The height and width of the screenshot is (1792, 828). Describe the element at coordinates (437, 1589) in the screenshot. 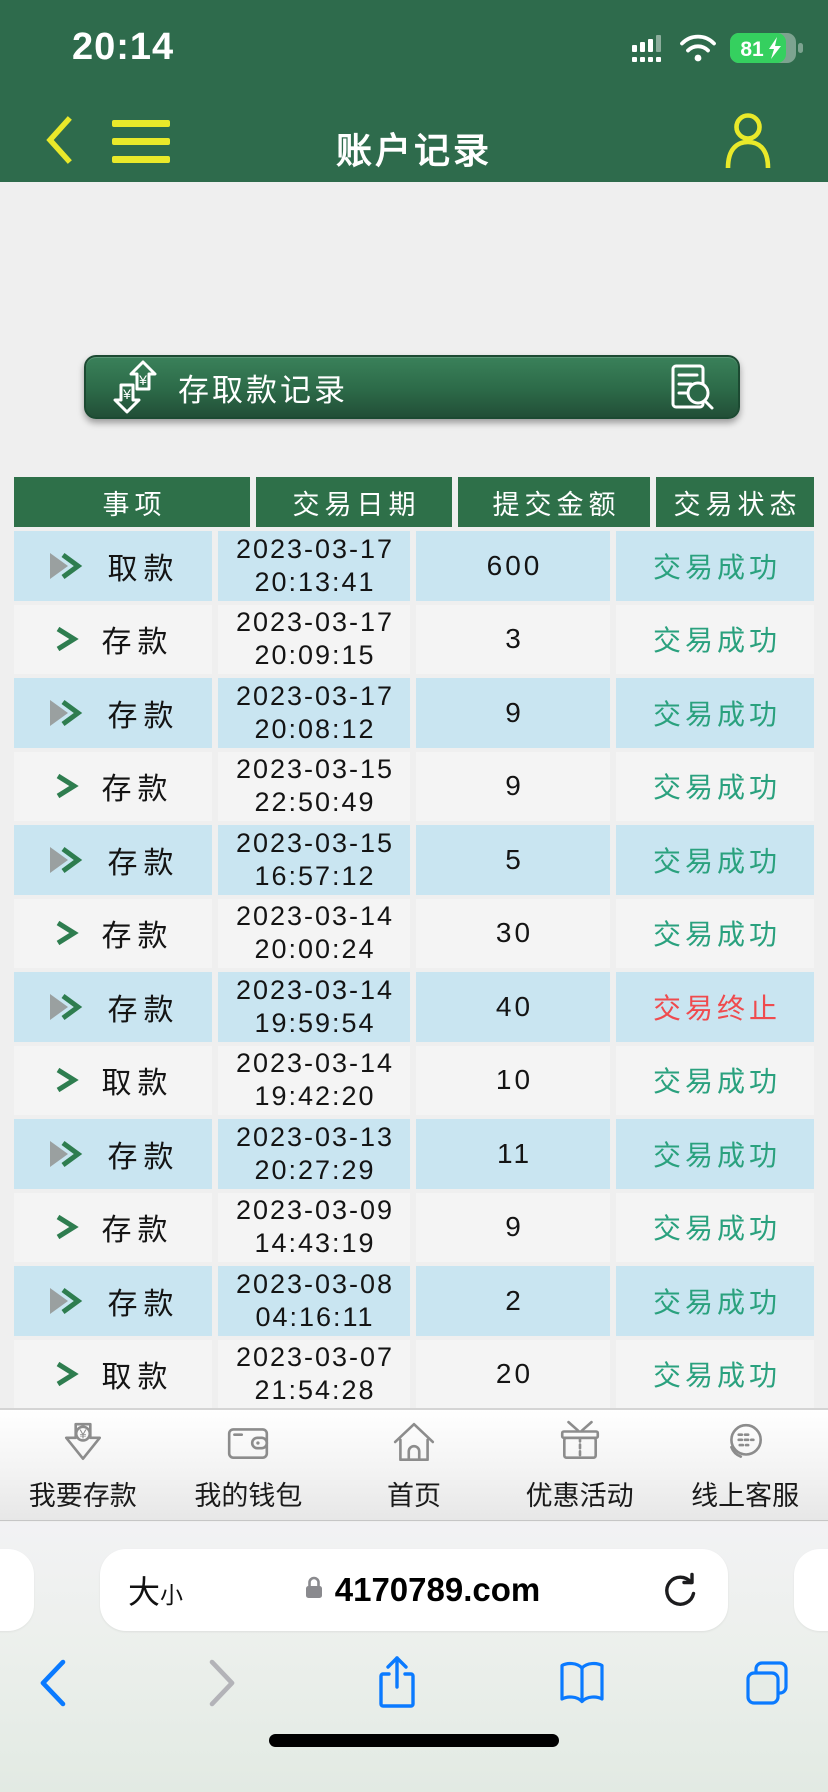

I see `url-text: 4170789.com` at that location.